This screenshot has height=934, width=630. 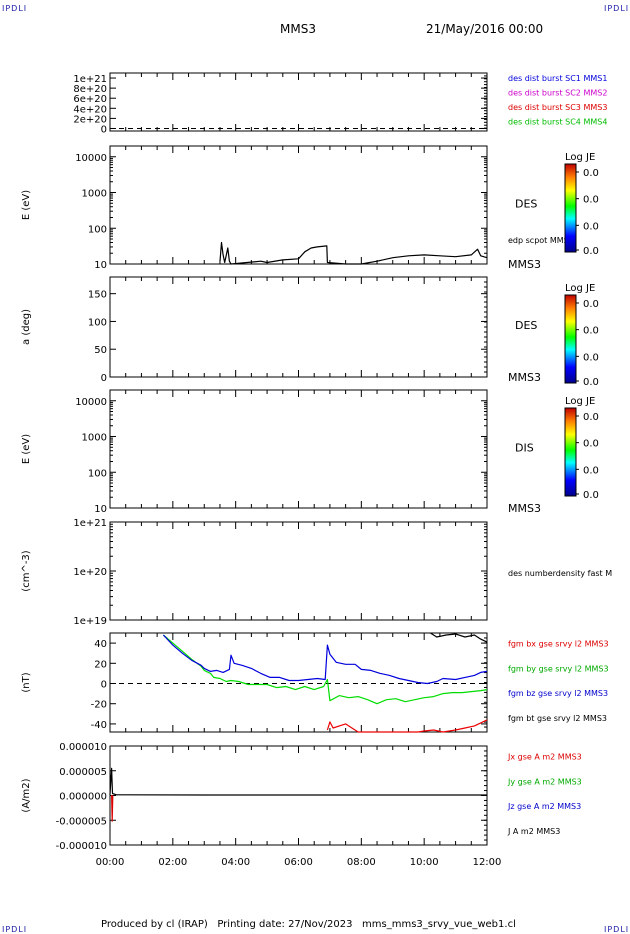 I want to click on p5-ylabel: (cm^-3), so click(x=26, y=570).